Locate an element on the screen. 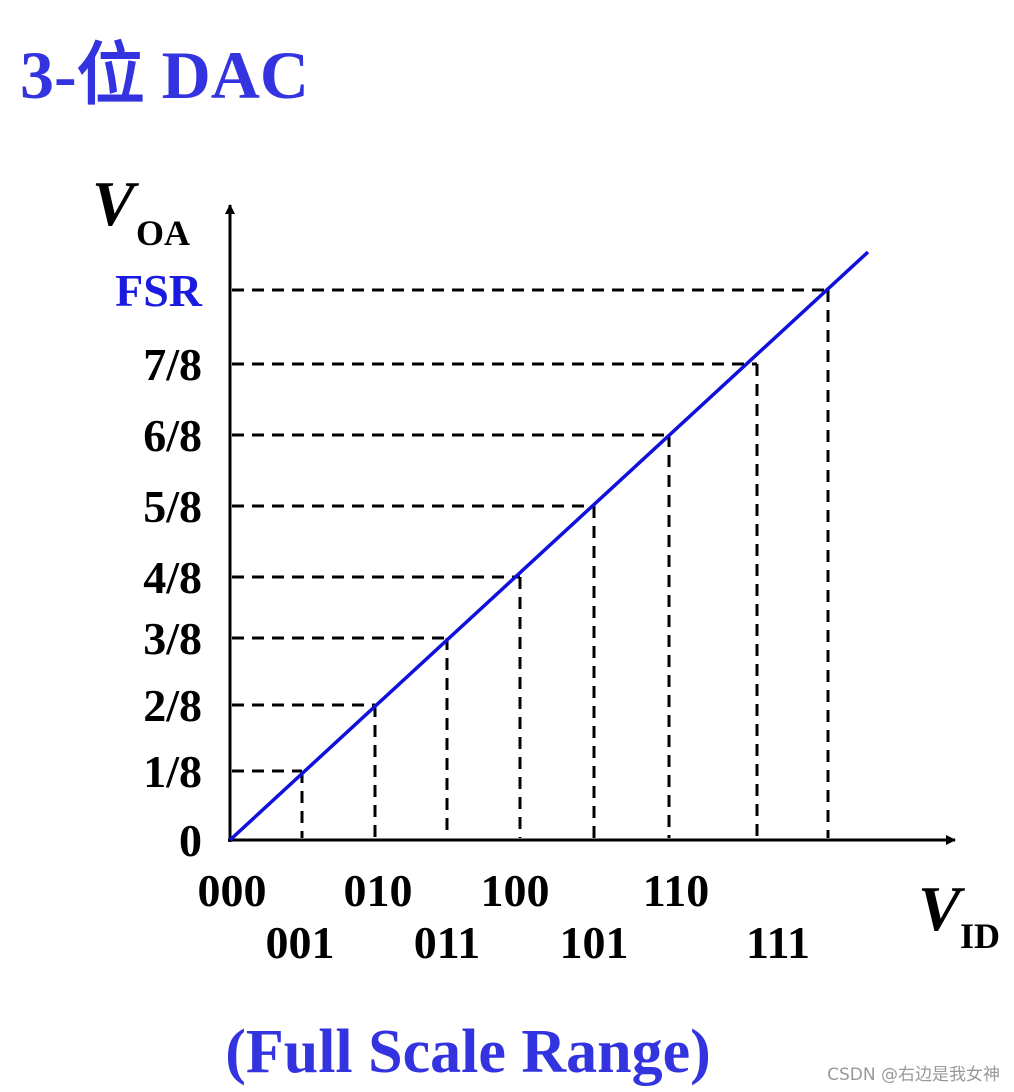 The image size is (1014, 1092). x-label: 011 is located at coordinates (447, 942).